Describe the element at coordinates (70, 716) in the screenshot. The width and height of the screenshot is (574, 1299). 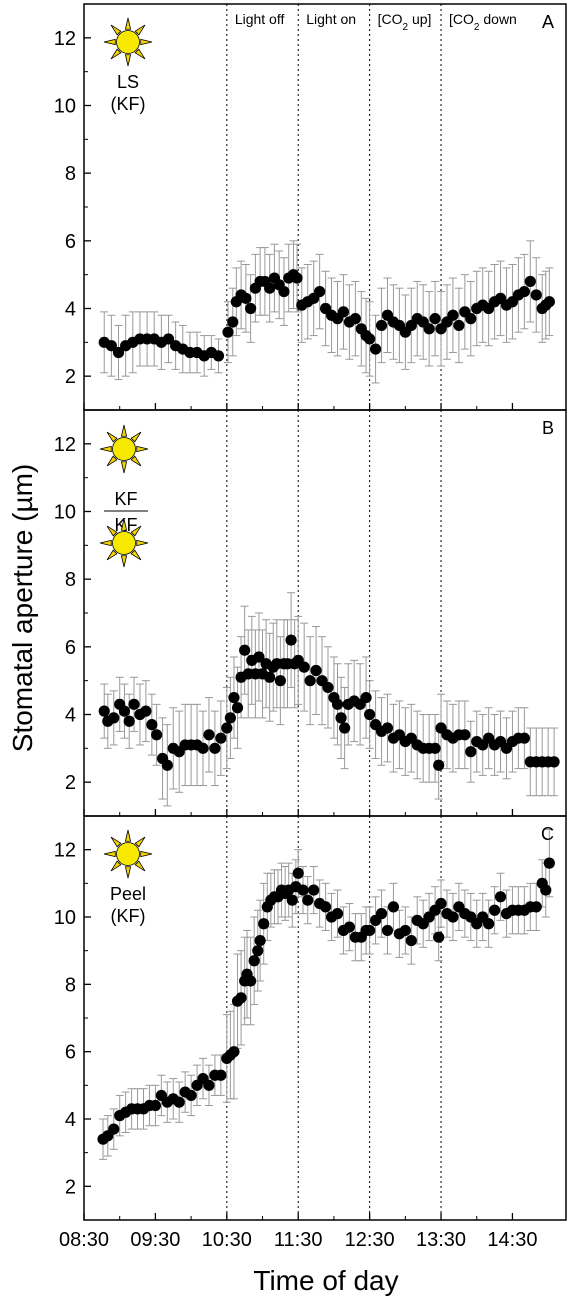
I see `y-tick-label: 4` at that location.